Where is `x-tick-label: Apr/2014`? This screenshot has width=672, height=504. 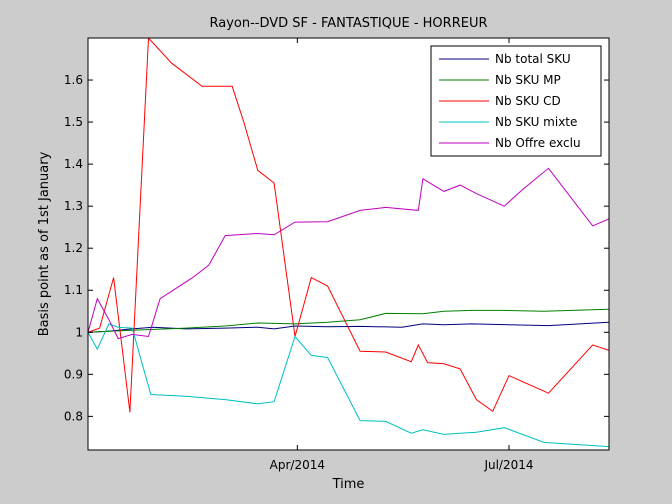
x-tick-label: Apr/2014 is located at coordinates (297, 465).